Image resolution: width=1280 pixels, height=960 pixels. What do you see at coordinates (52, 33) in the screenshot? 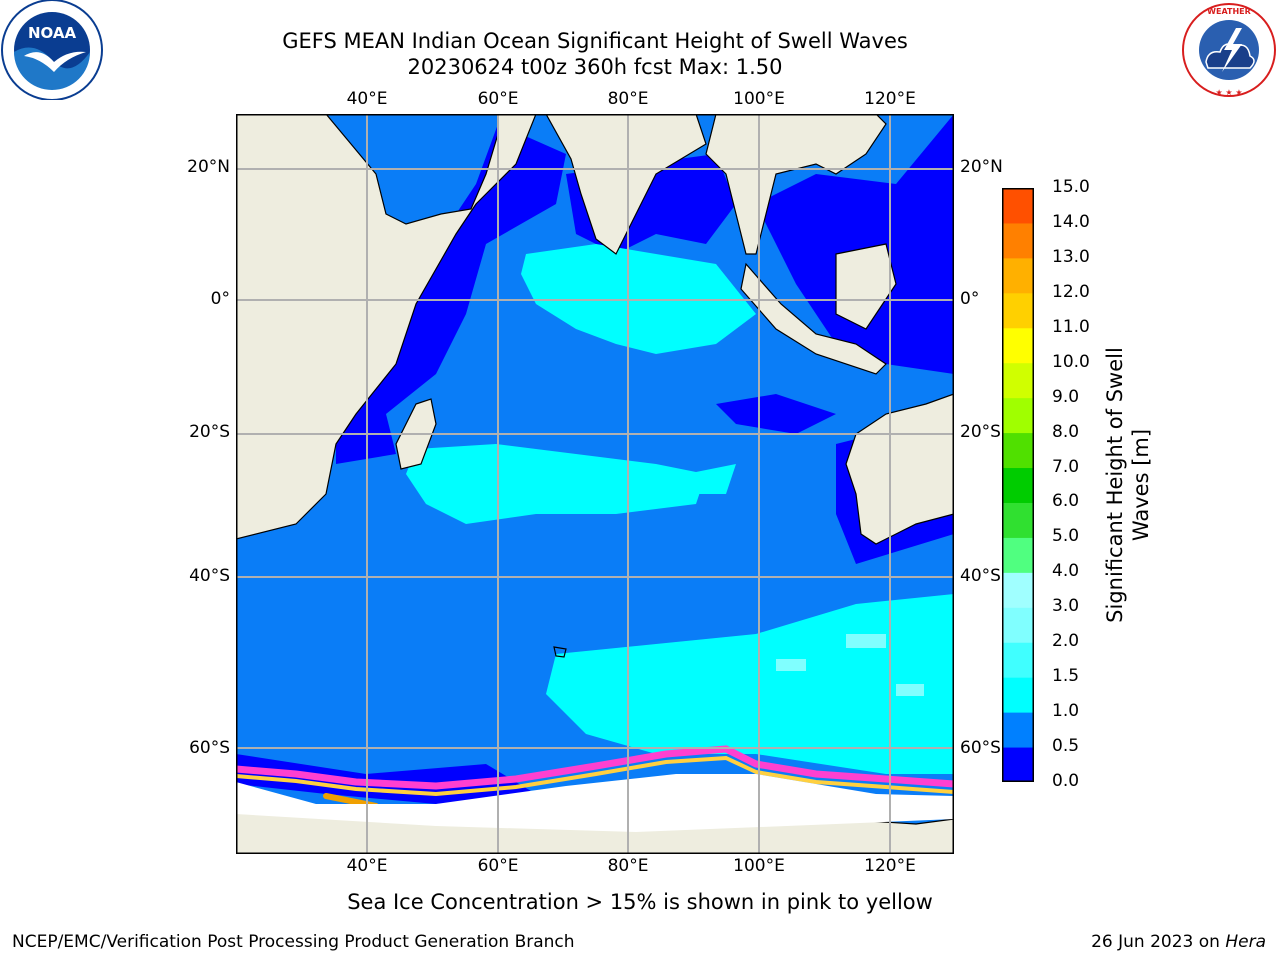
I see `noaa-logo-text: NOAA` at bounding box center [52, 33].